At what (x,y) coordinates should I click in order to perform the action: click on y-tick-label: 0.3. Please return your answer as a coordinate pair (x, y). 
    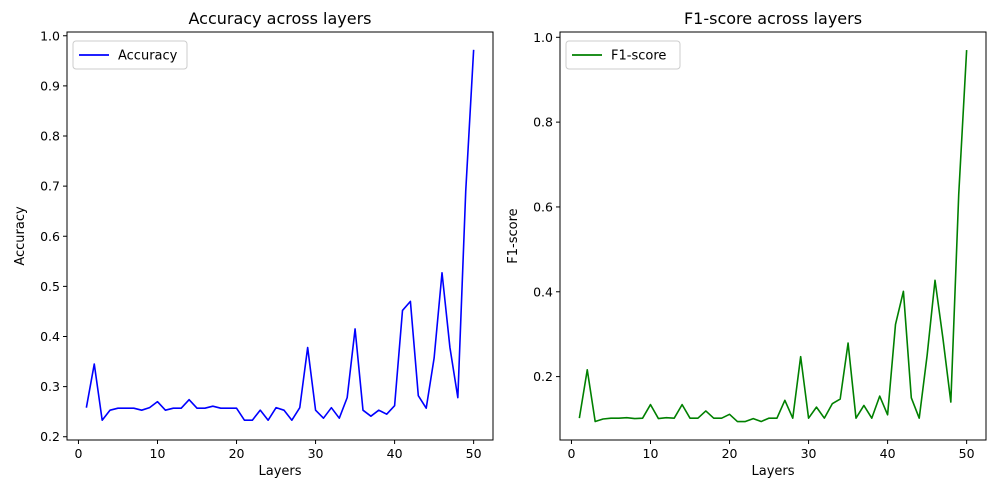
    Looking at the image, I should click on (50, 386).